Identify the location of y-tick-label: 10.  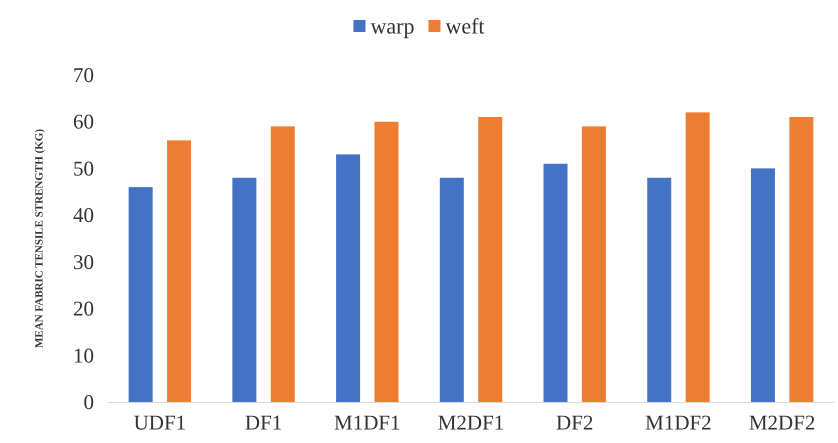
(83, 355).